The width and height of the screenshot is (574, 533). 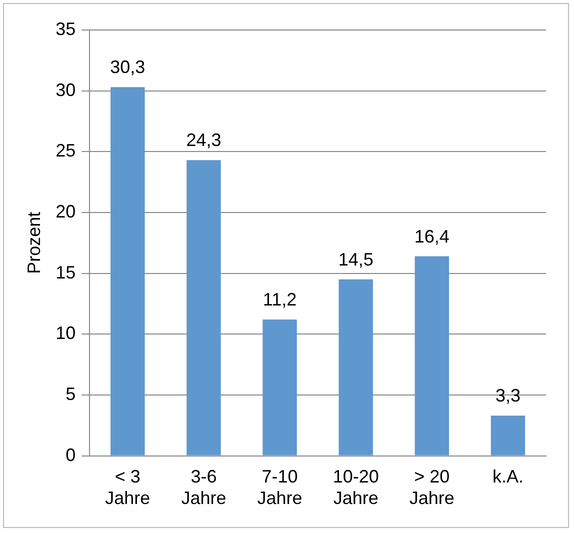 What do you see at coordinates (66, 90) in the screenshot?
I see `y-tick-label: 30` at bounding box center [66, 90].